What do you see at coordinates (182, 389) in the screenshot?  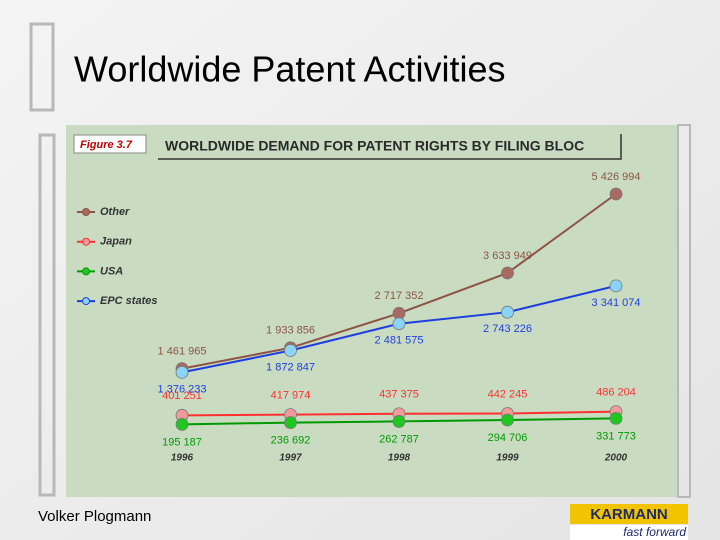 I see `value-label: 1 376 233` at bounding box center [182, 389].